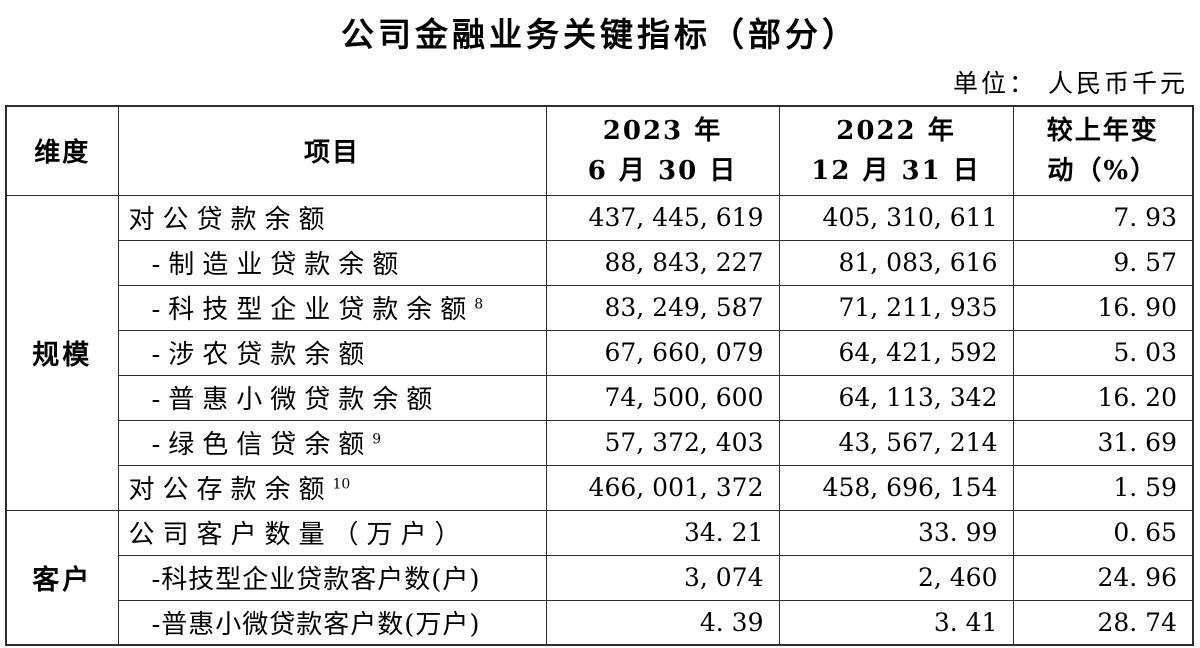 Image resolution: width=1200 pixels, height=648 pixels. Describe the element at coordinates (1103, 307) in the screenshot. I see `change-percent-cell: 16. 90` at that location.